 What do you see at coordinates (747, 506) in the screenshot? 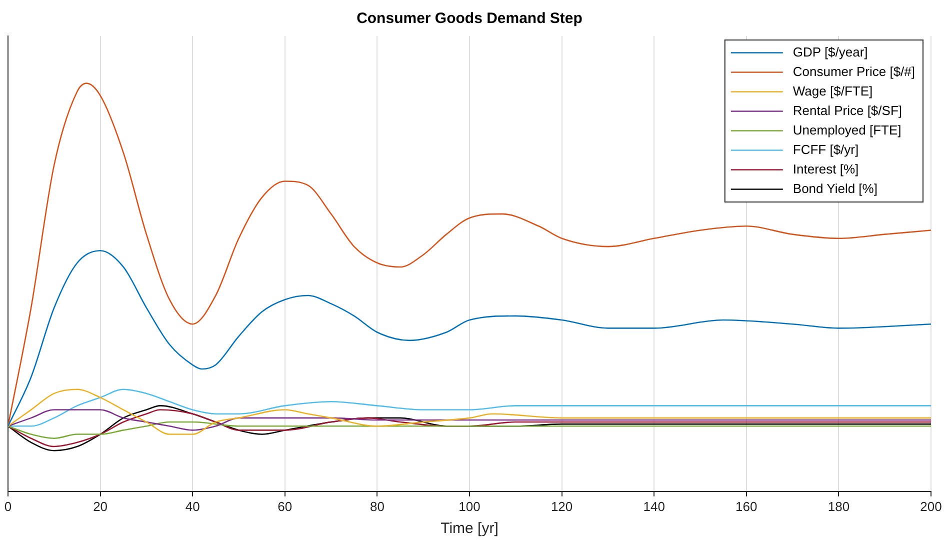
I see `x-tick-label: 160` at bounding box center [747, 506].